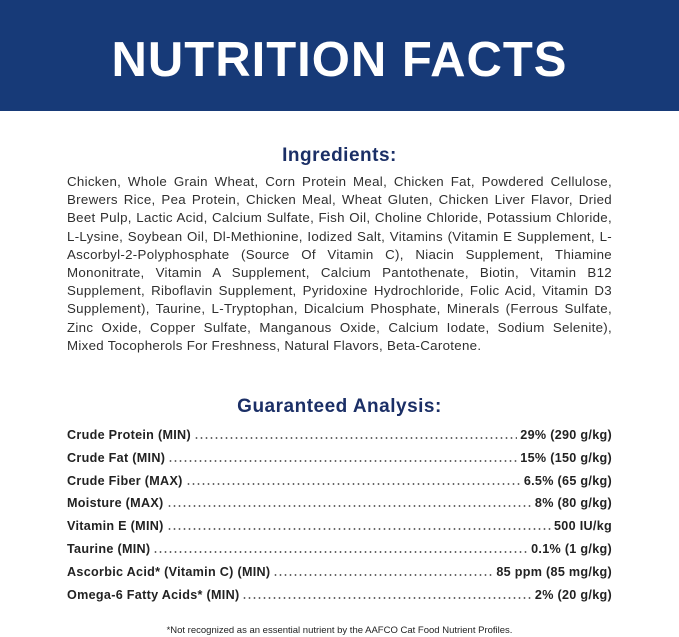 Image resolution: width=679 pixels, height=637 pixels. What do you see at coordinates (339, 599) in the screenshot?
I see `analysis-row: Omega-6 Fatty Acids* (MIN) 2% (20 g/kg)` at bounding box center [339, 599].